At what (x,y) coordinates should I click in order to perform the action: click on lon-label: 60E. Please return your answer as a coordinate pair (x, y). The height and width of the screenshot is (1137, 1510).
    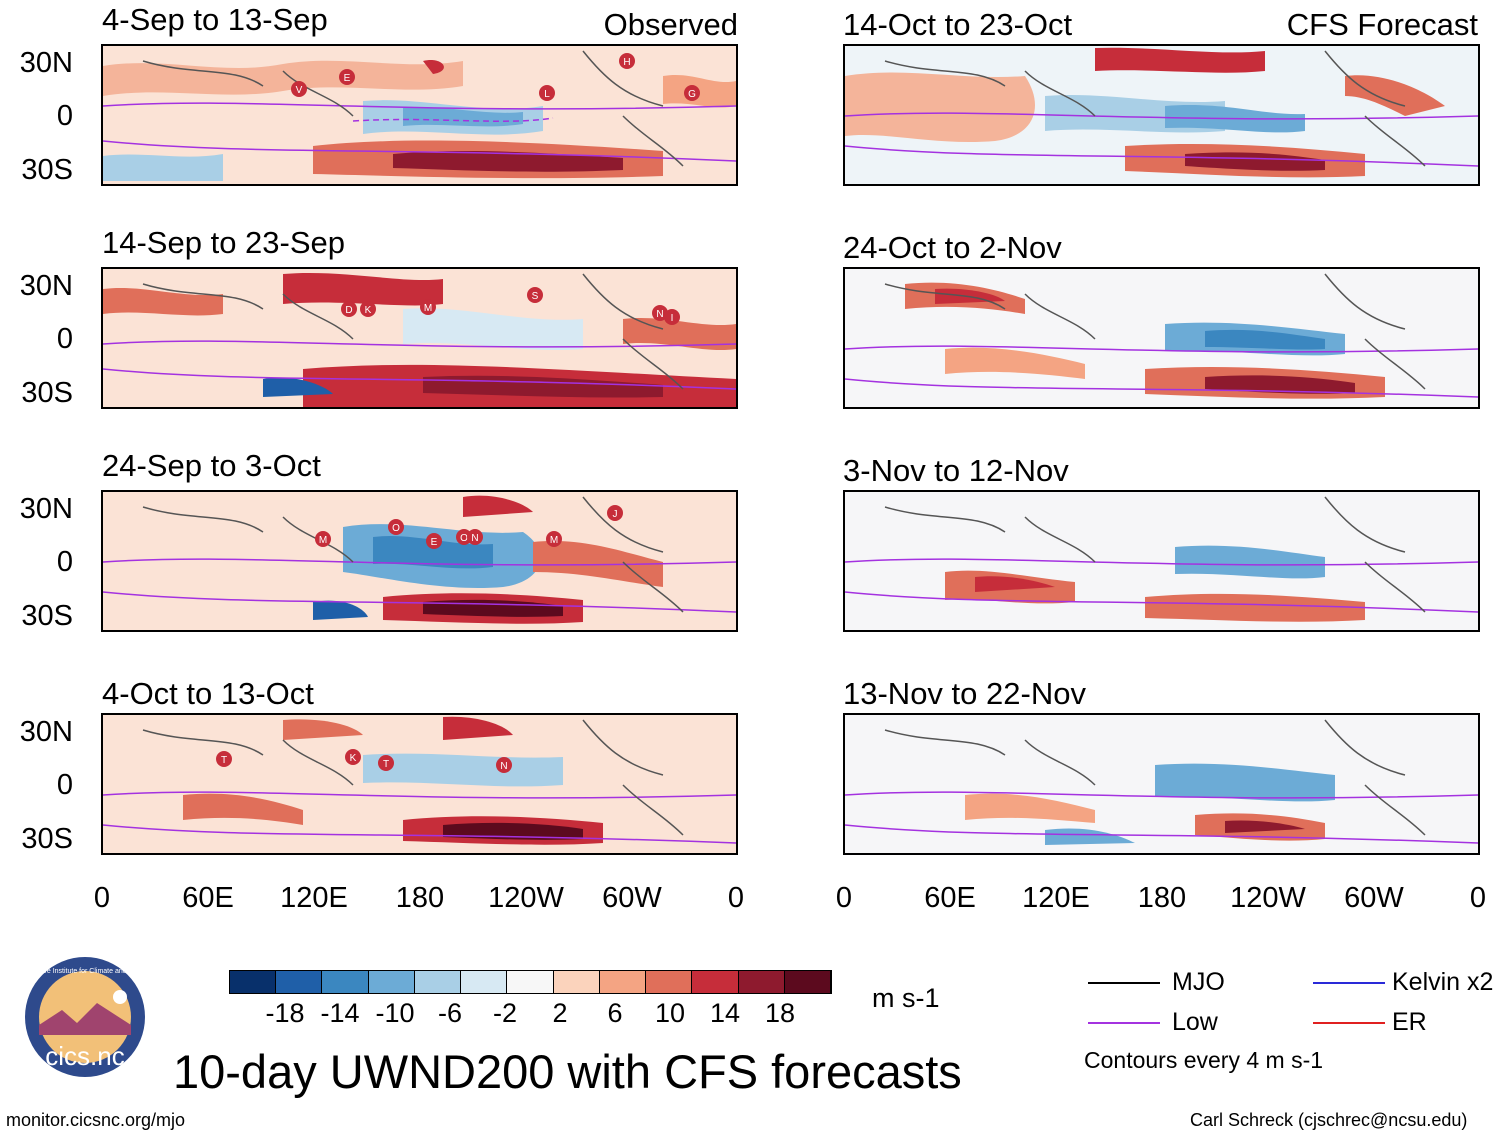
    Looking at the image, I should click on (208, 898).